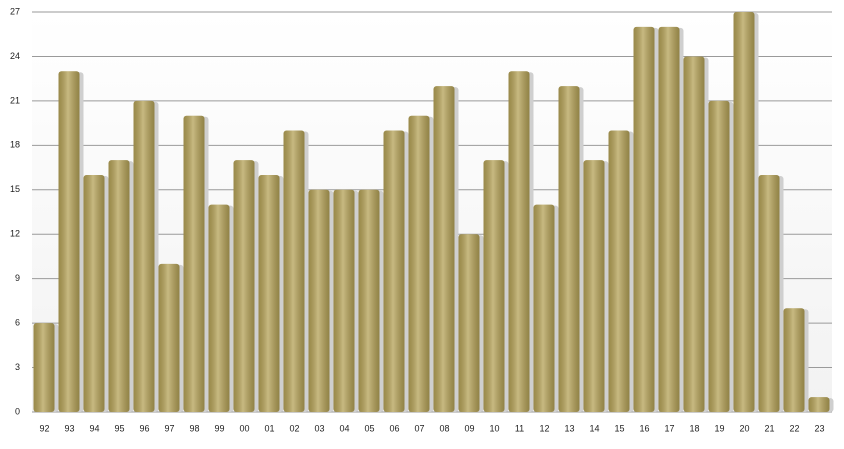  I want to click on x-tick-label: 95, so click(119, 428).